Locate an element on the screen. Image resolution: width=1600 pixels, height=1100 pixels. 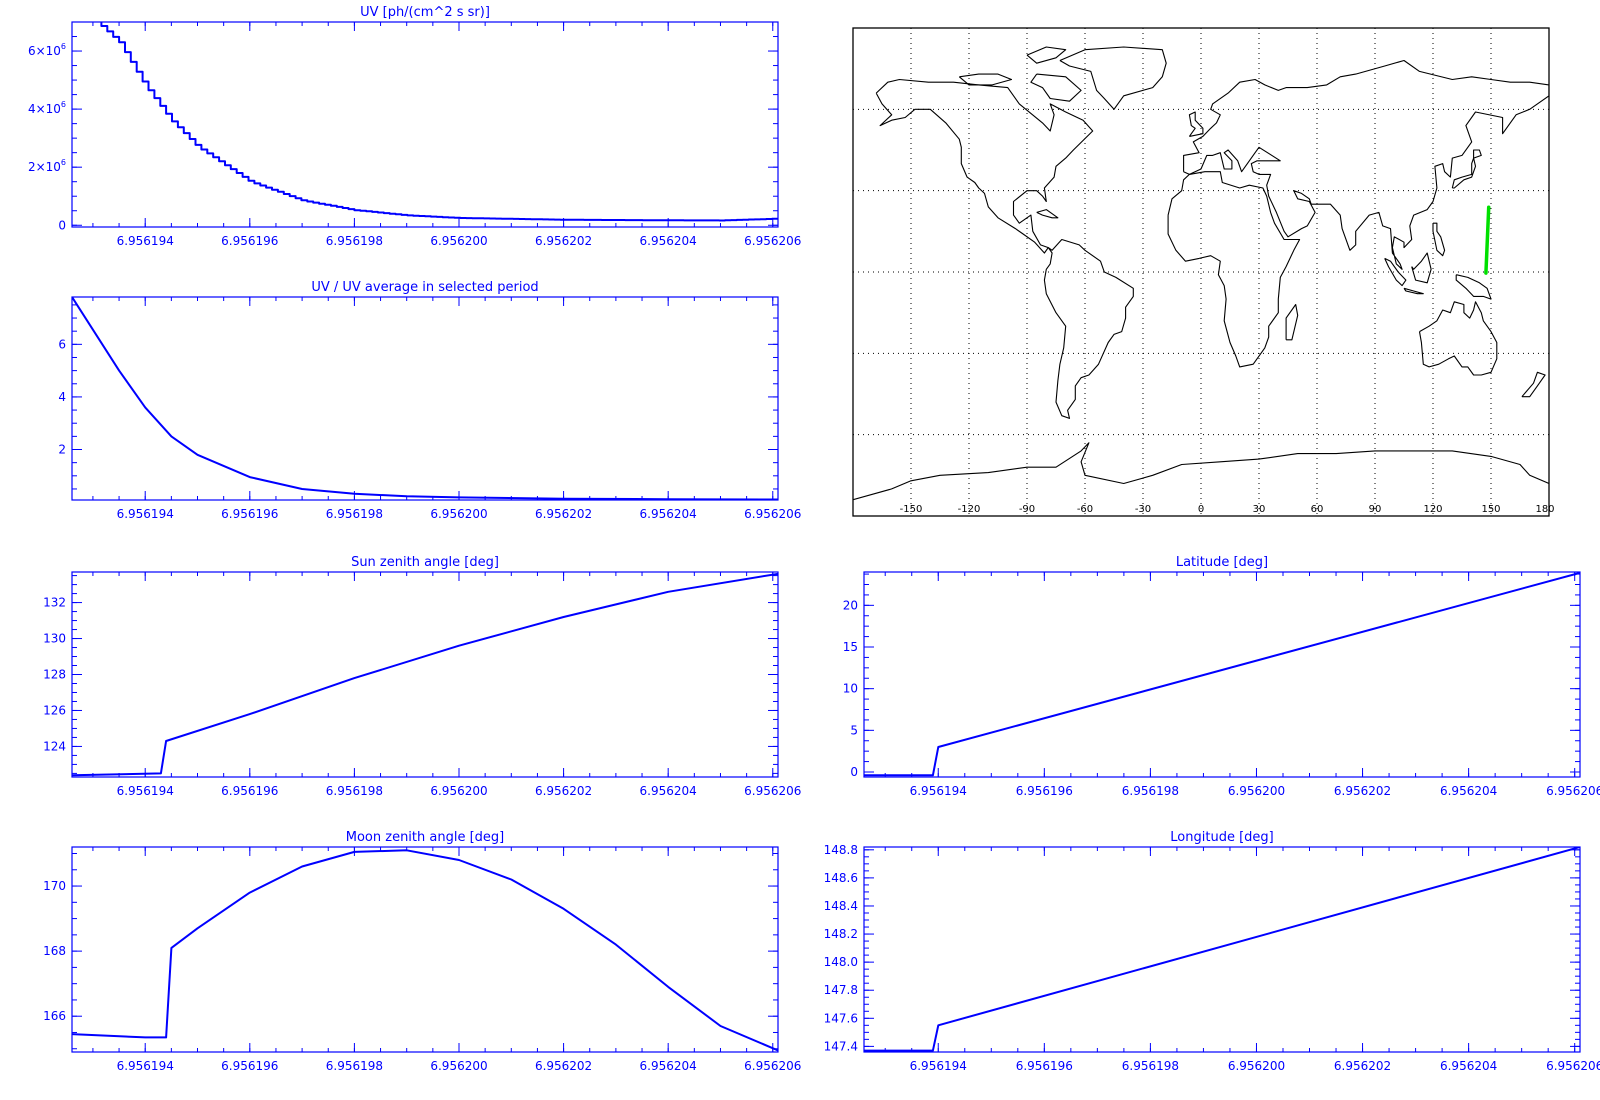
y-tick-base: 166 is located at coordinates (54, 1016).